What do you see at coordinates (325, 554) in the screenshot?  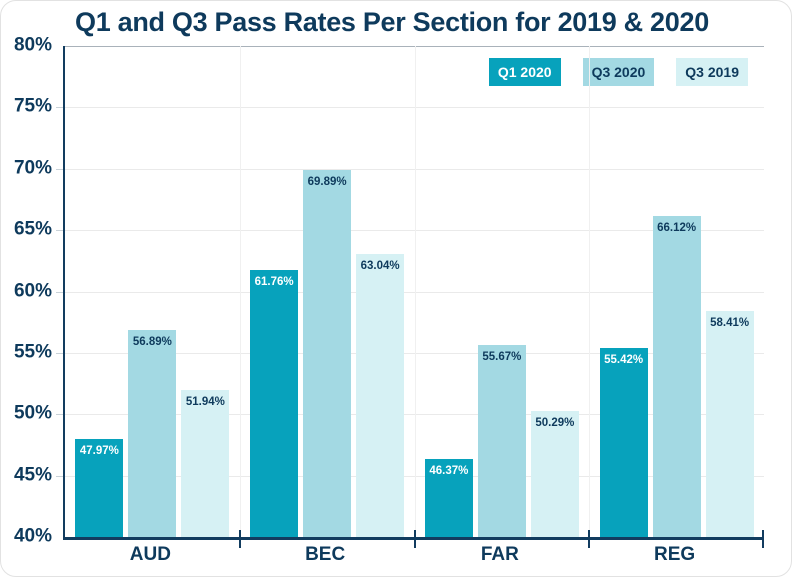 I see `x-axis-label-bec: BEC` at bounding box center [325, 554].